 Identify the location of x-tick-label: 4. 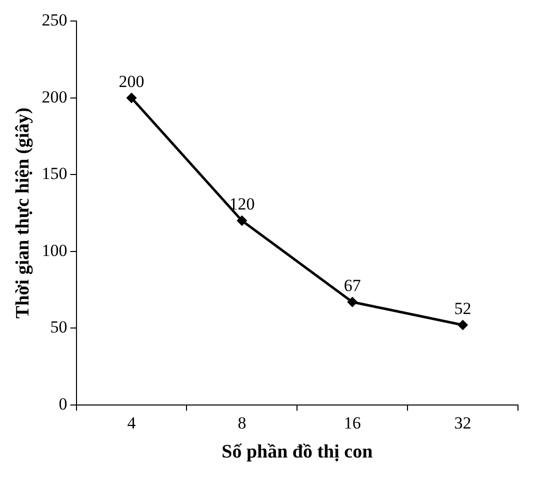
(131, 422).